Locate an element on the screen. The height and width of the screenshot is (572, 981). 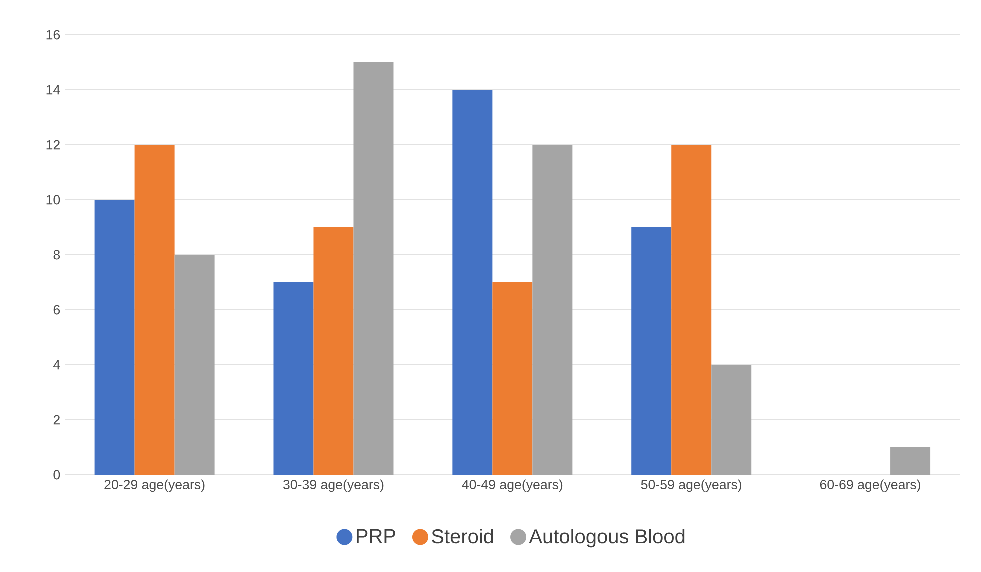
x-tick-label: 40-49 age(years) is located at coordinates (512, 486).